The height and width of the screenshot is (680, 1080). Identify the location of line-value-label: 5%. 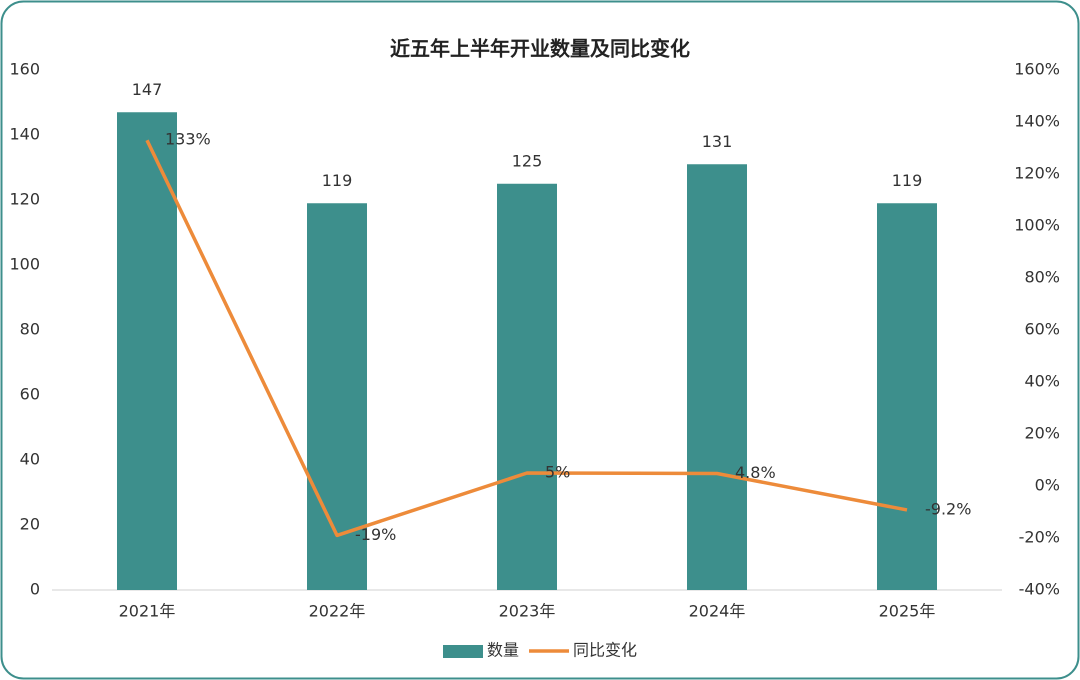
(557, 472).